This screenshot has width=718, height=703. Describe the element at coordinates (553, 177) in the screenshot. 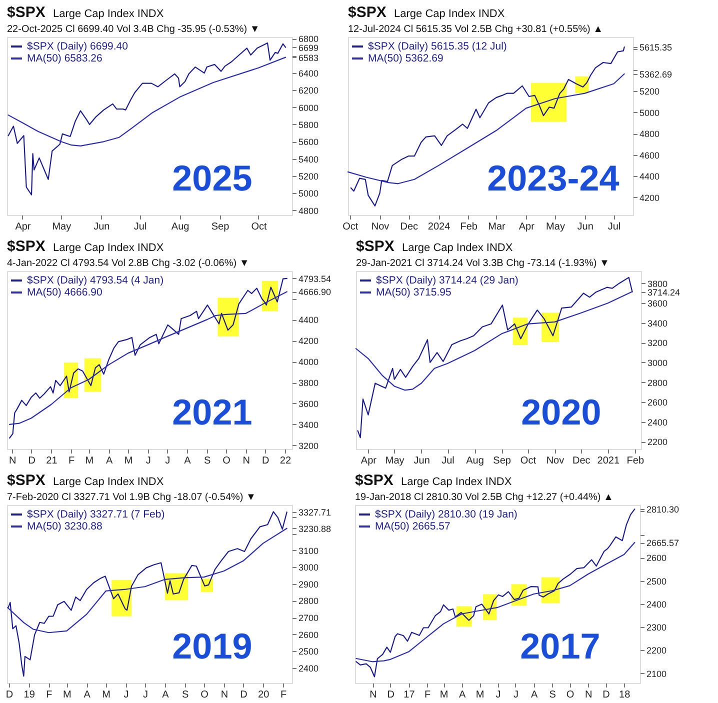

I see `annotation: 2023-24` at that location.